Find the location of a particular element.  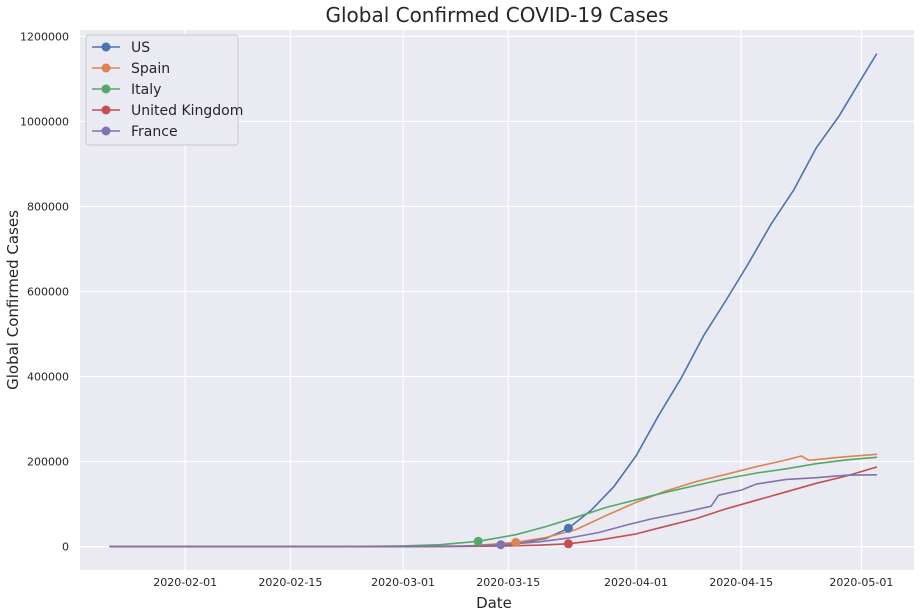

legend: US Spain Italy United Kingdom France is located at coordinates (164, 90).